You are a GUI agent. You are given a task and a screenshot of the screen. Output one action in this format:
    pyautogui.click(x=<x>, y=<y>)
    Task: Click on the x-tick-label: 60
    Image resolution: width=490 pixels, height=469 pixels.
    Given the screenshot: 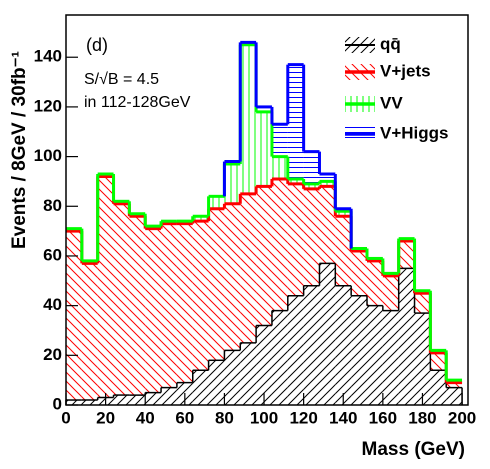 What is the action you would take?
    pyautogui.click(x=184, y=417)
    